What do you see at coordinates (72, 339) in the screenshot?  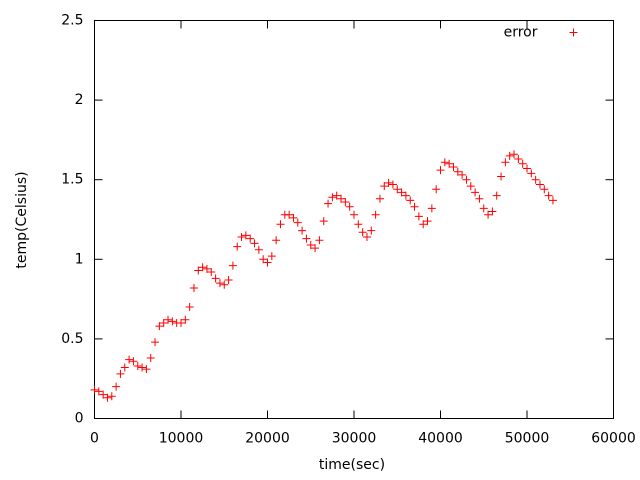 I see `y-tick-label: 0.5` at bounding box center [72, 339].